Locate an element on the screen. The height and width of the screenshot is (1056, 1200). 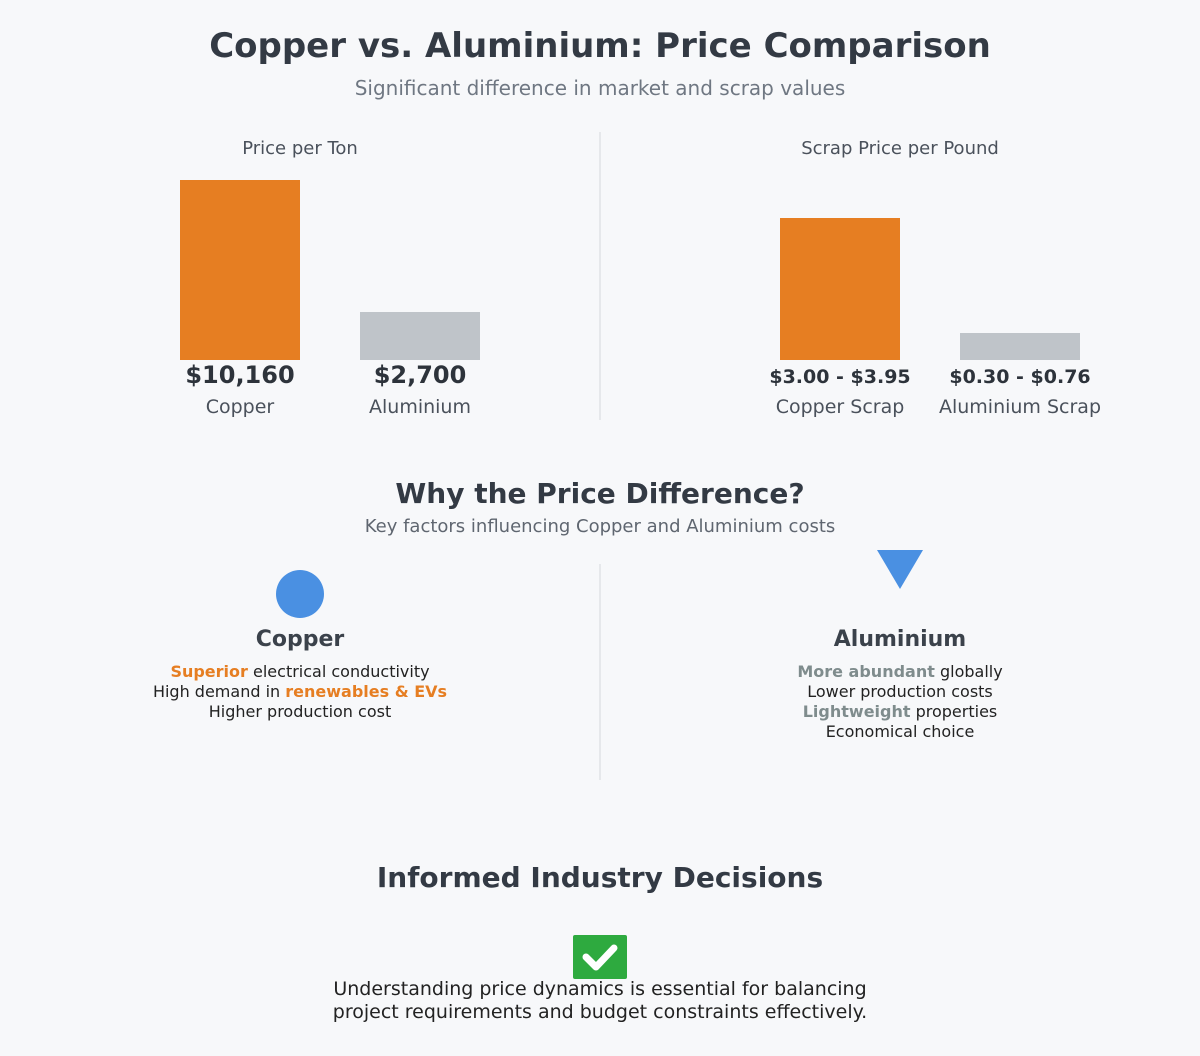
copper-factor-2-text: High demand in is located at coordinates (219, 691).